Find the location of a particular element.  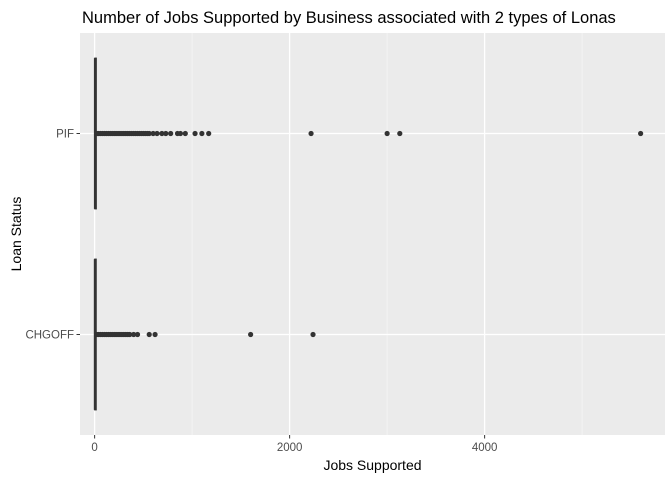

y-axis-title: Loan Status is located at coordinates (16, 234).